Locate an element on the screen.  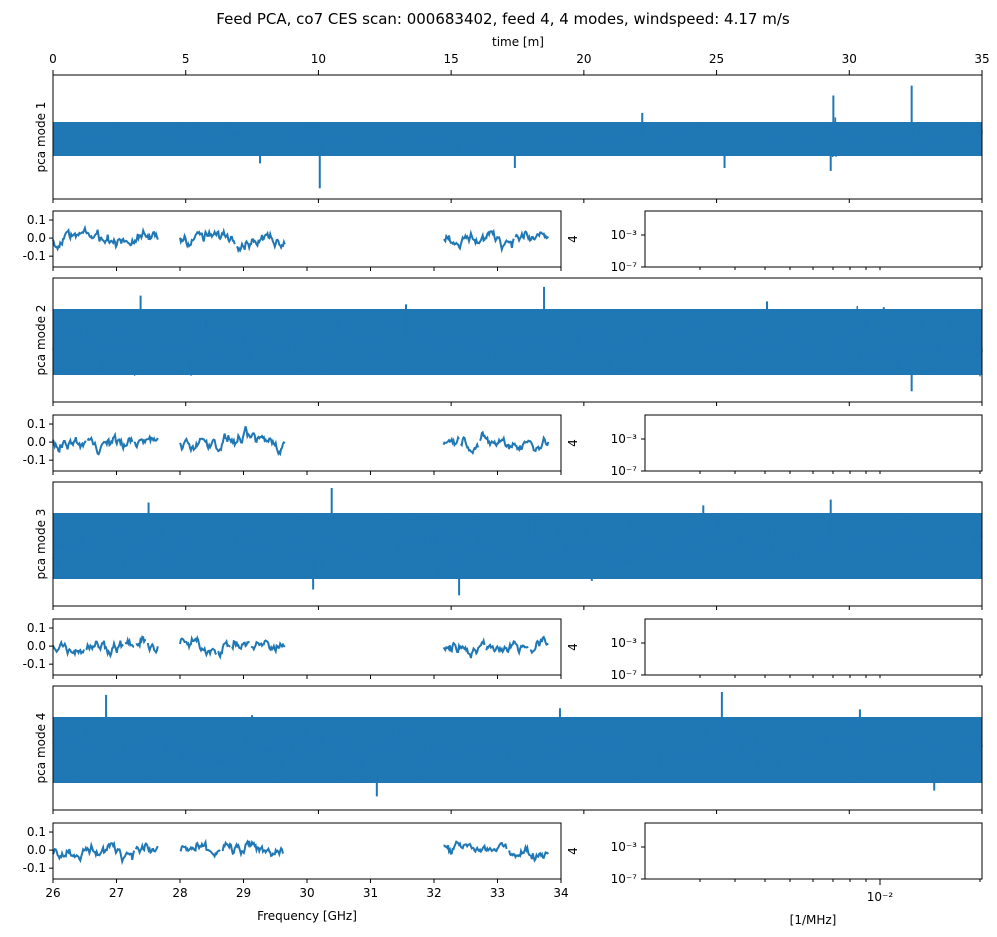
time-tick-label: 10 is located at coordinates (318, 59).